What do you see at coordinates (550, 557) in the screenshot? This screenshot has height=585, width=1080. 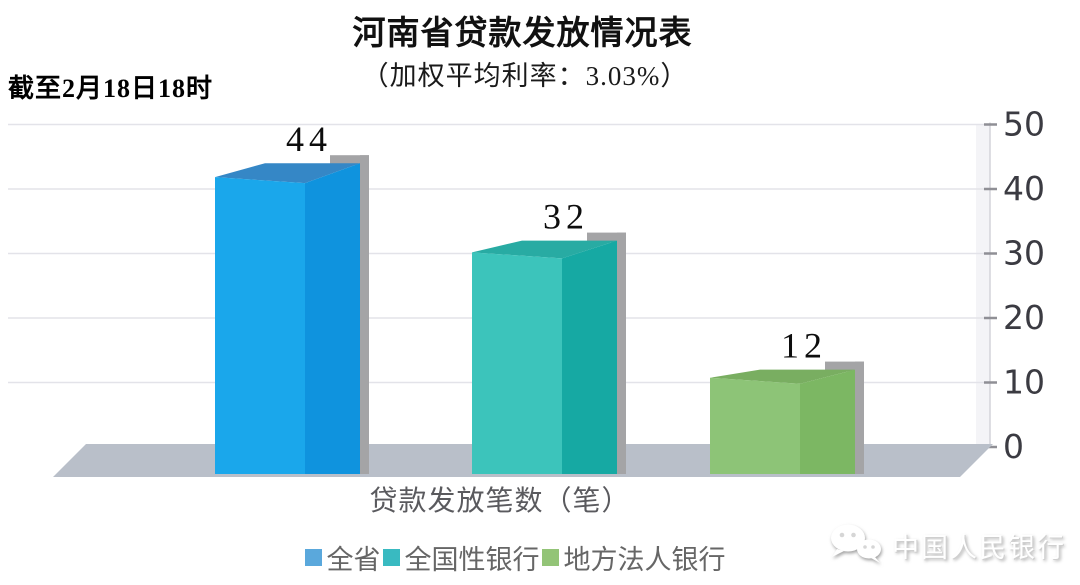 I see `legend-marker-local-banks` at bounding box center [550, 557].